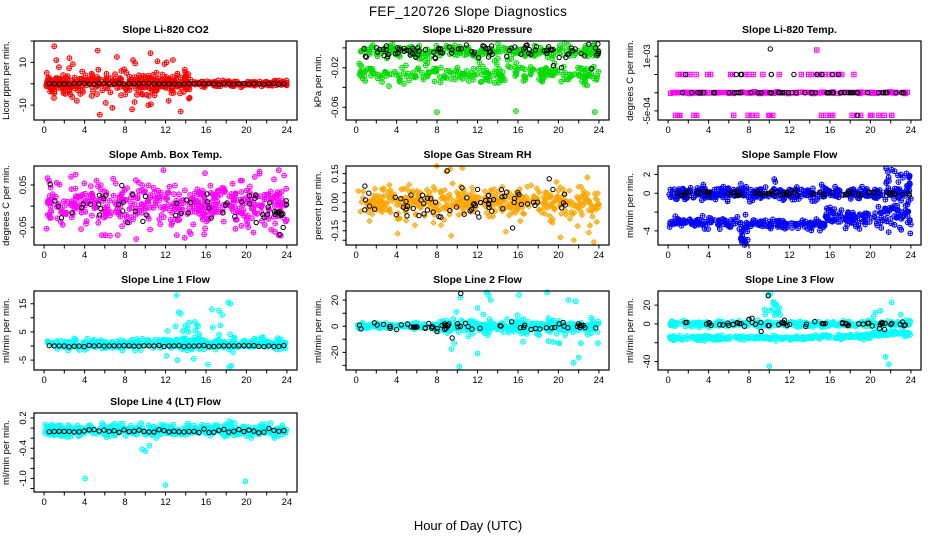  What do you see at coordinates (166, 280) in the screenshot?
I see `panel-title: Slope Line 1 Flow` at bounding box center [166, 280].